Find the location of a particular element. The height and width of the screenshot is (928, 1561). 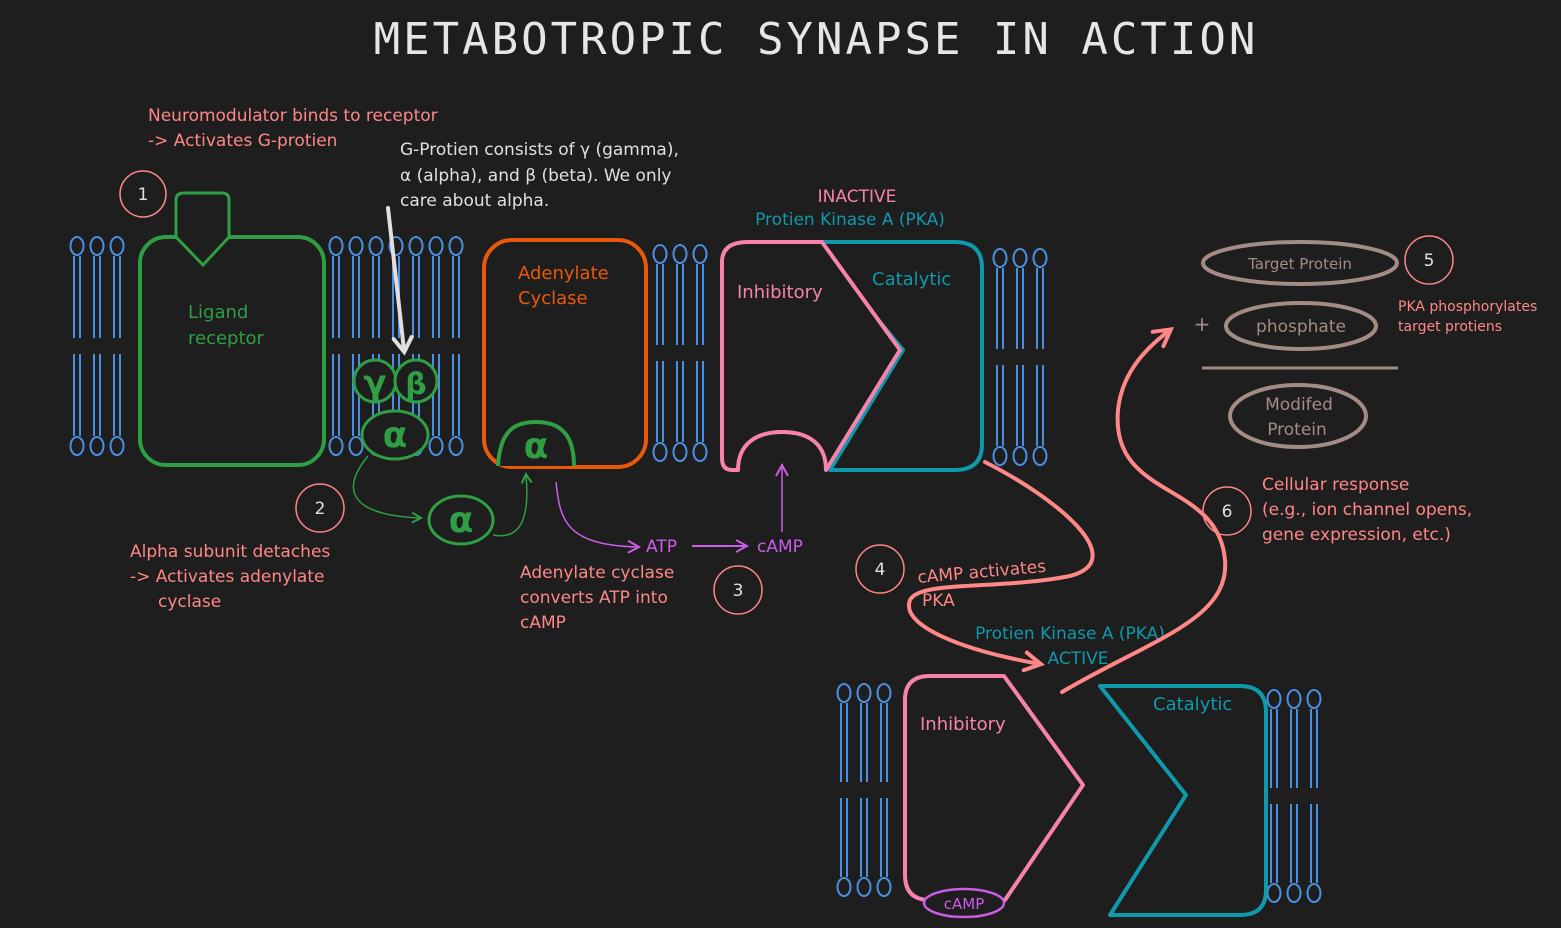

step-5-number: 5 is located at coordinates (1429, 261).